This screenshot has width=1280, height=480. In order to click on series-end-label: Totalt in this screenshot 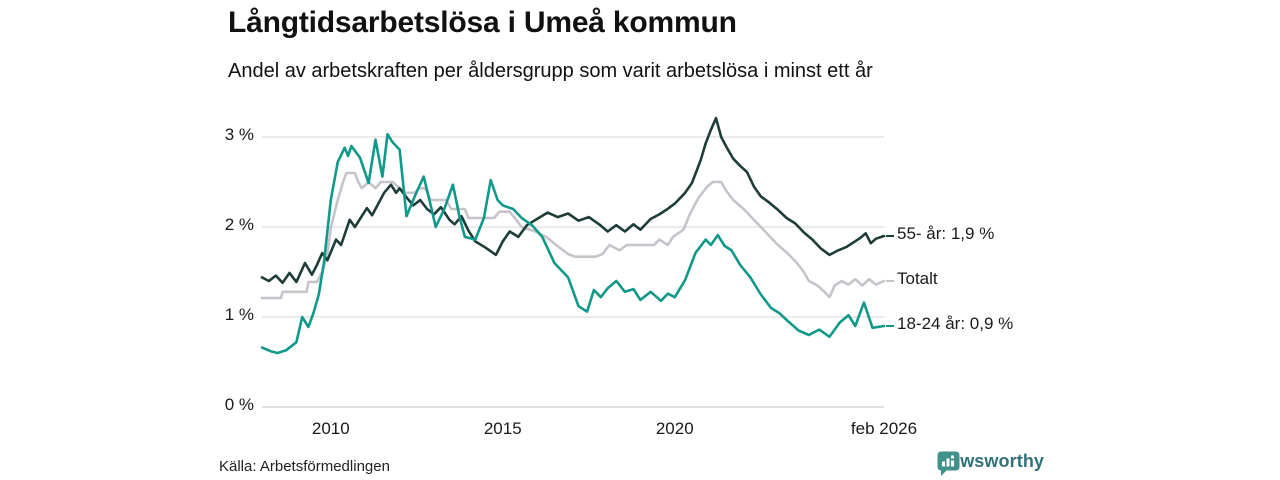, I will do `click(917, 278)`.